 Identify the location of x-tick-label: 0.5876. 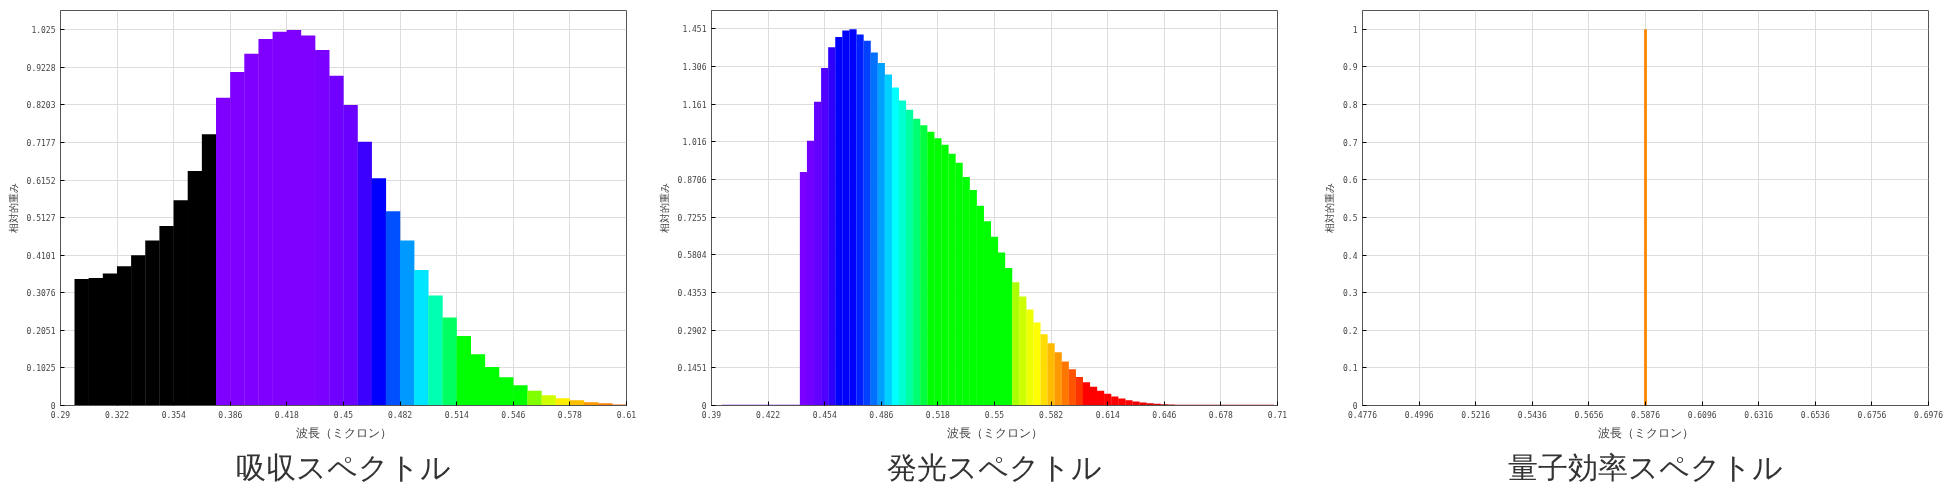
(1646, 415).